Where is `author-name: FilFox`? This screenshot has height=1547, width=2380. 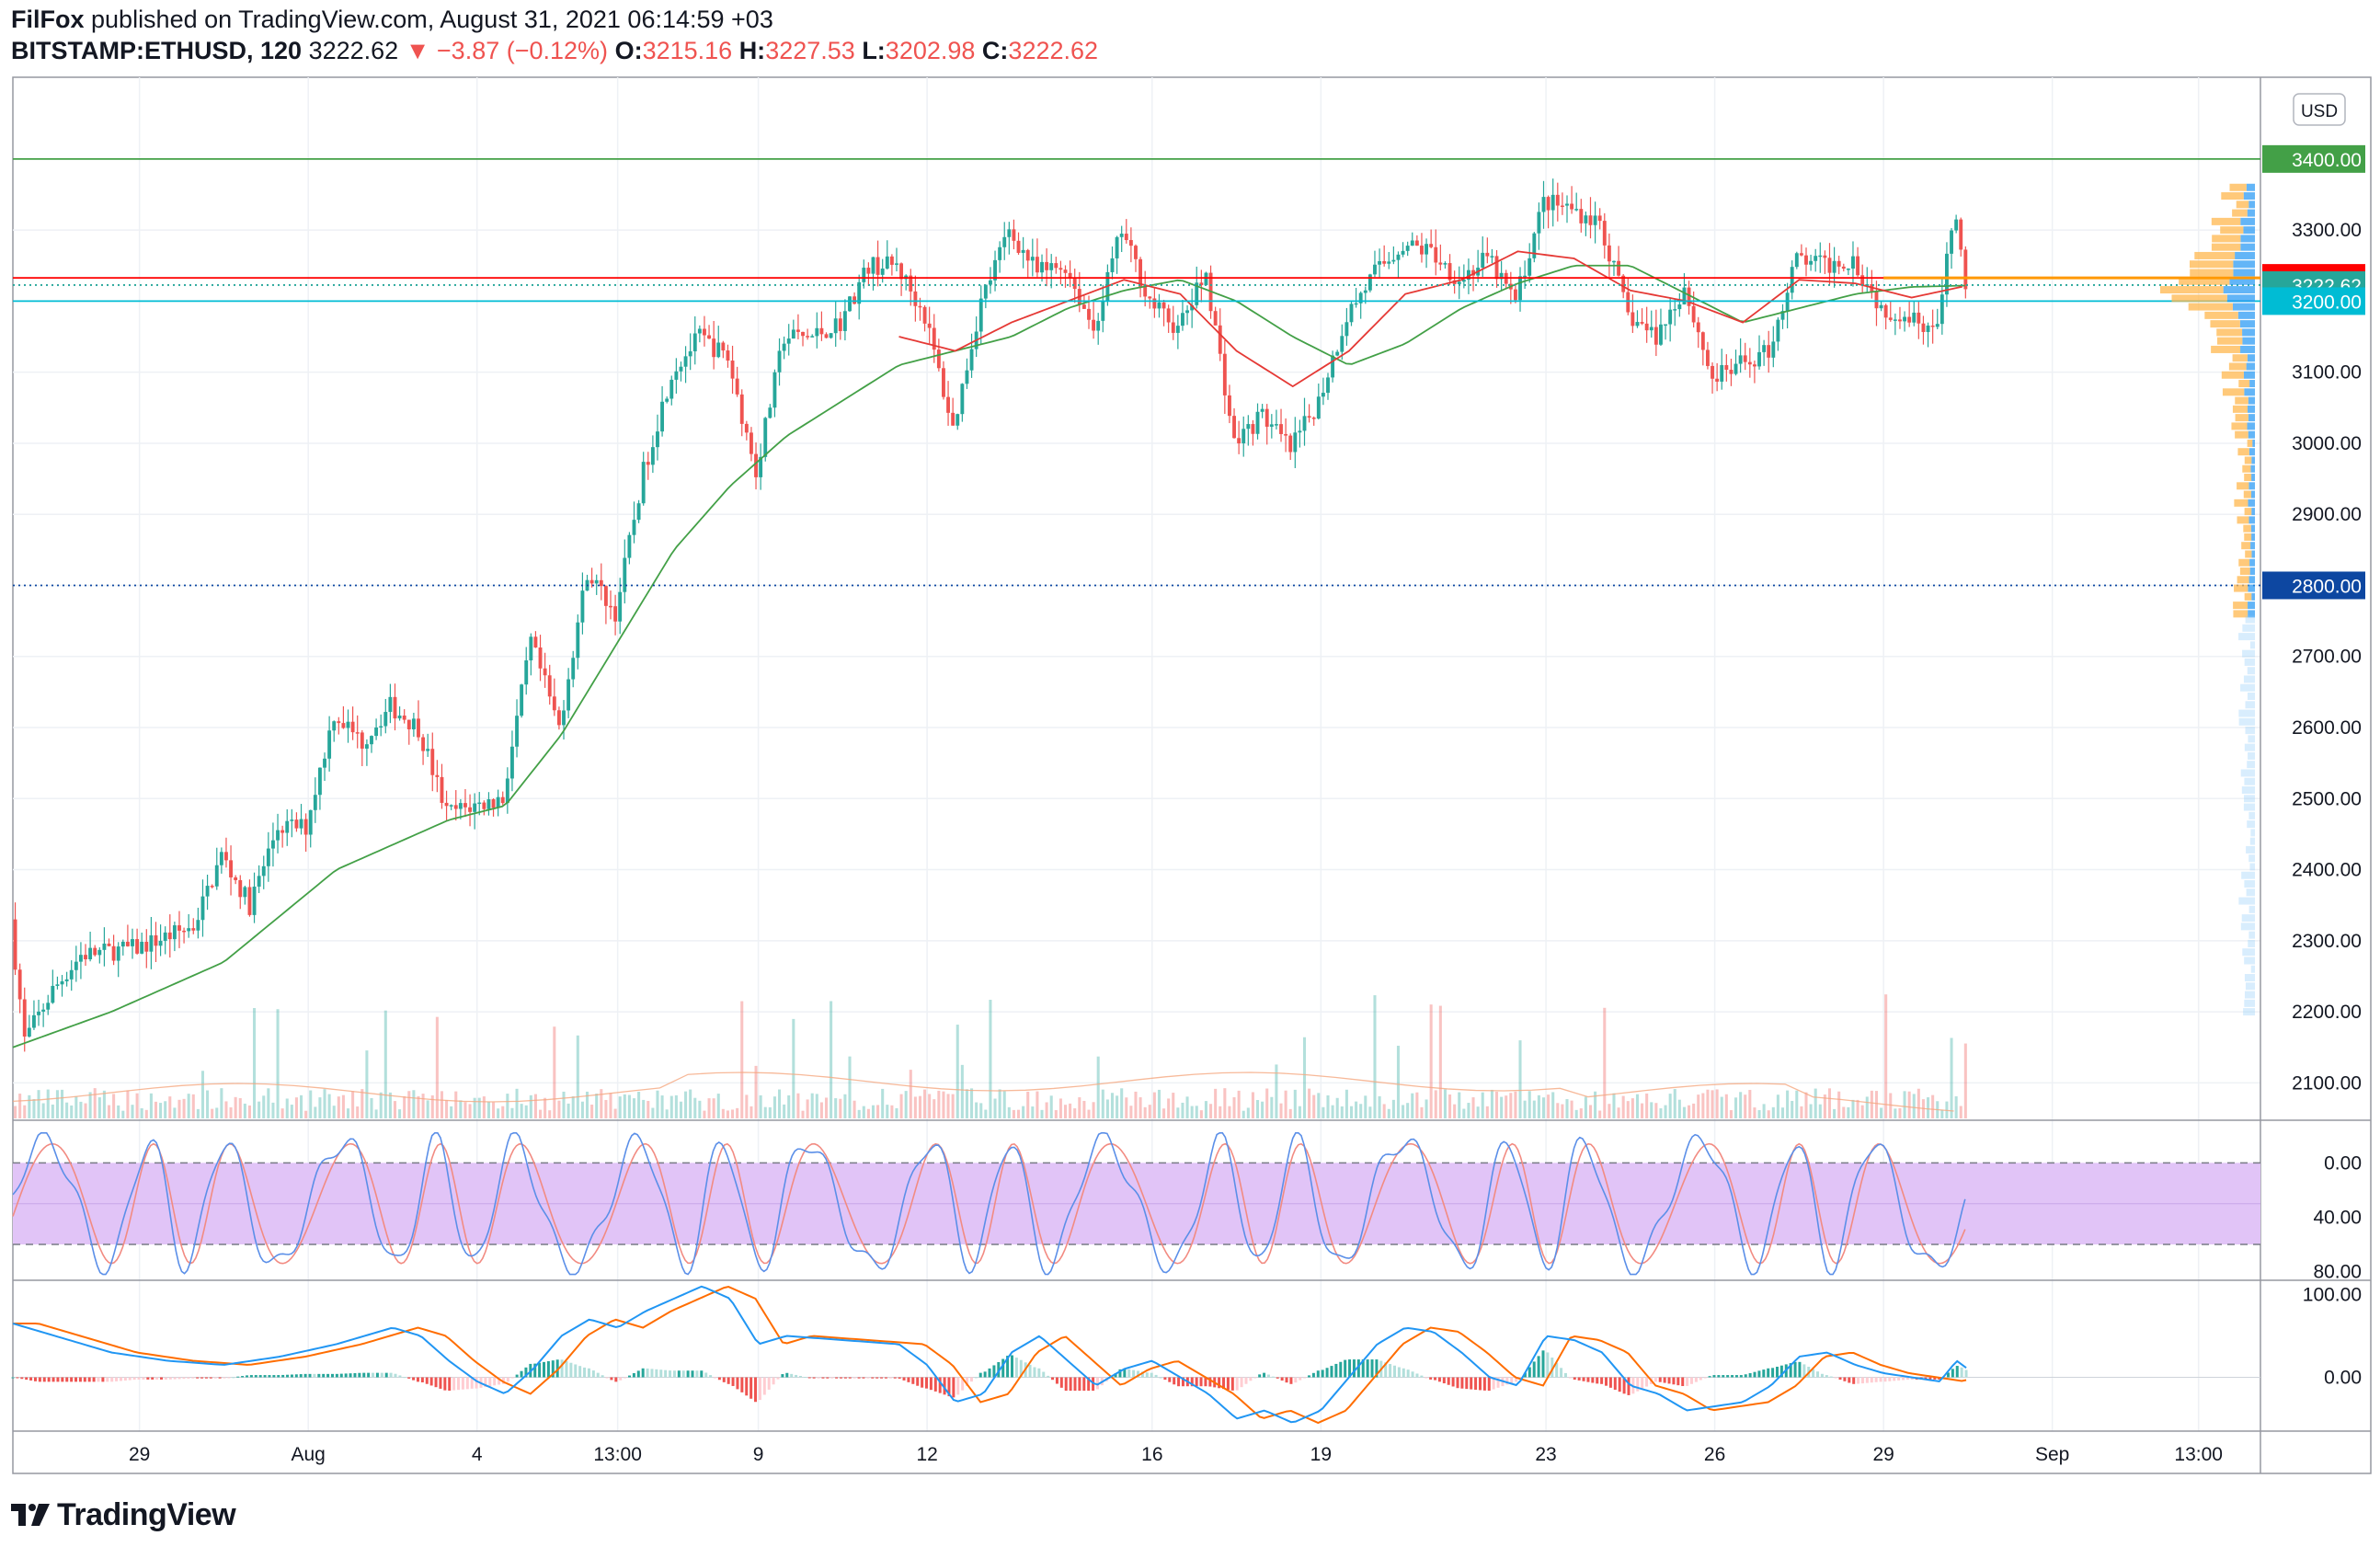
author-name: FilFox is located at coordinates (48, 19).